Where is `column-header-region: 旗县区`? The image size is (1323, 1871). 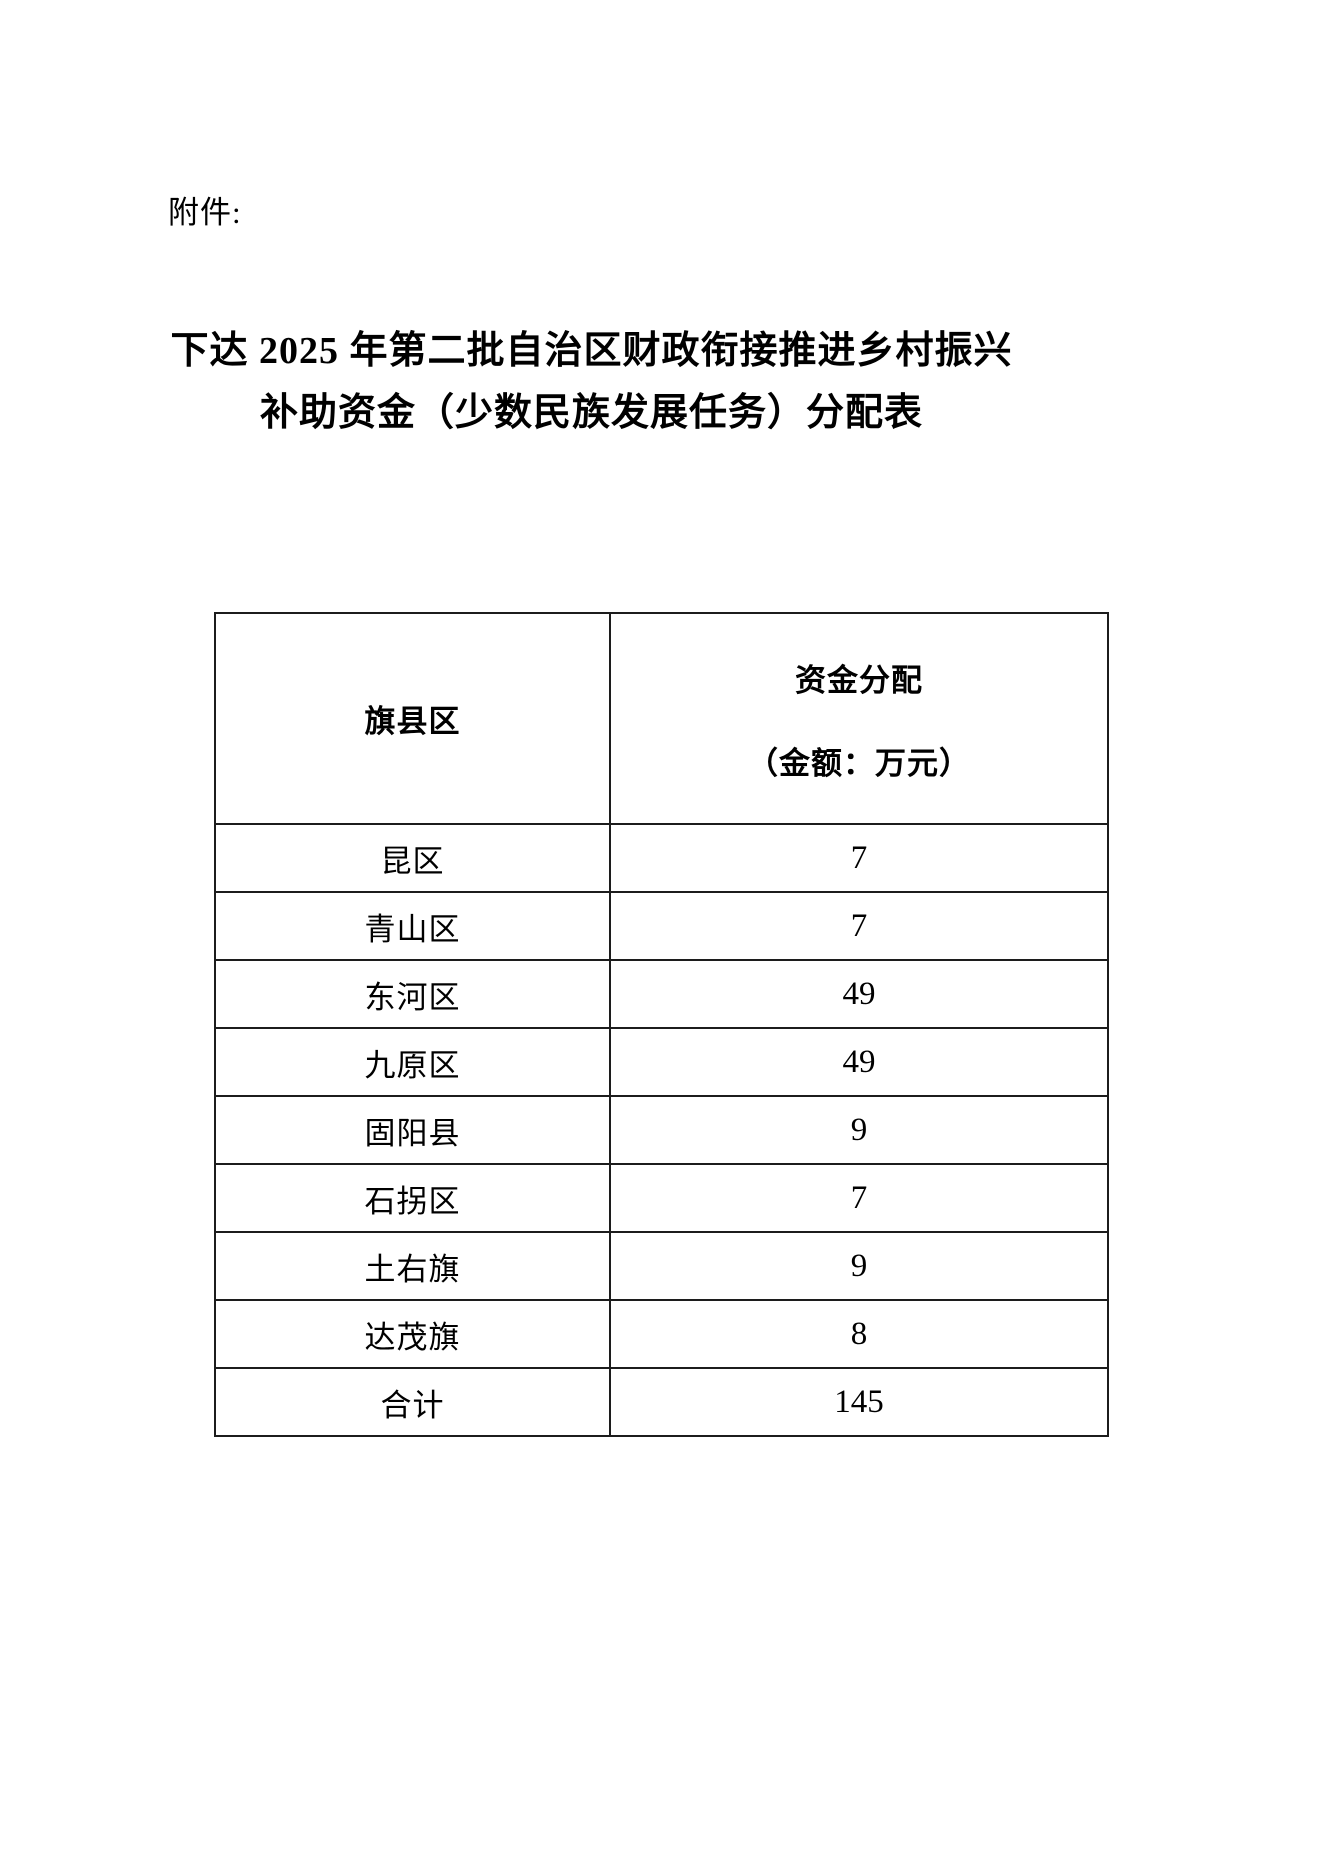
column-header-region: 旗县区 is located at coordinates (412, 718).